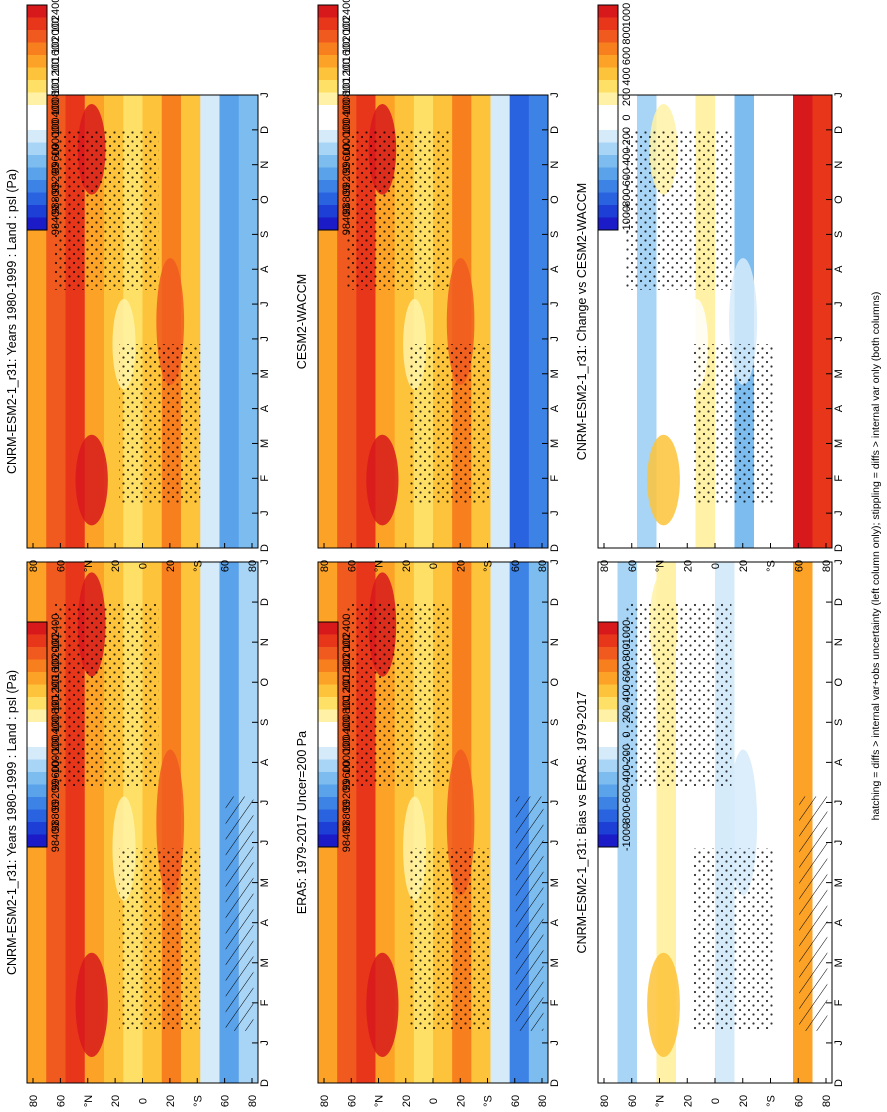 The image size is (887, 1112). I want to click on lat-label-p3-7: 60, so click(516, 1101).